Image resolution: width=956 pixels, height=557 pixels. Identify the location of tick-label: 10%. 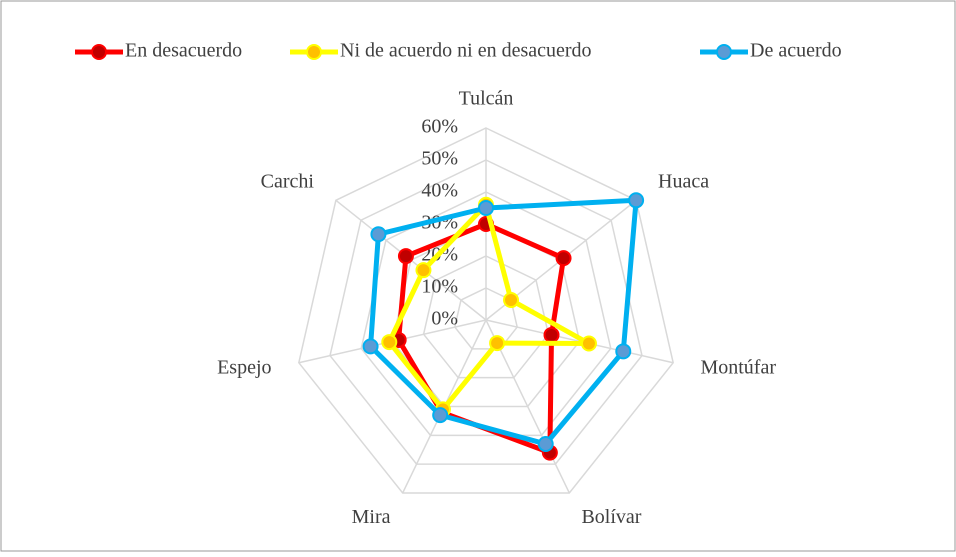
(439, 287).